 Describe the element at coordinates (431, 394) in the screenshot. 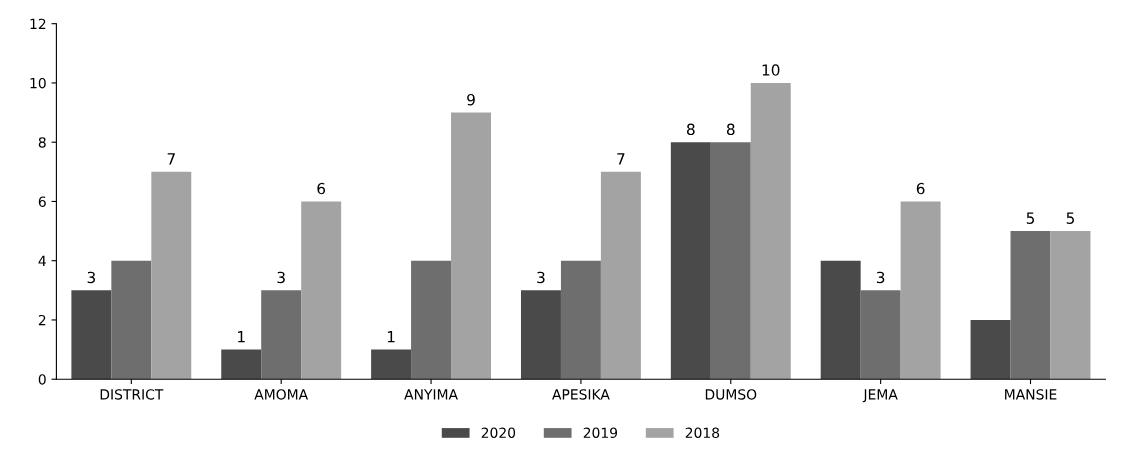

I see `x-tick-label: ANYIMA` at that location.